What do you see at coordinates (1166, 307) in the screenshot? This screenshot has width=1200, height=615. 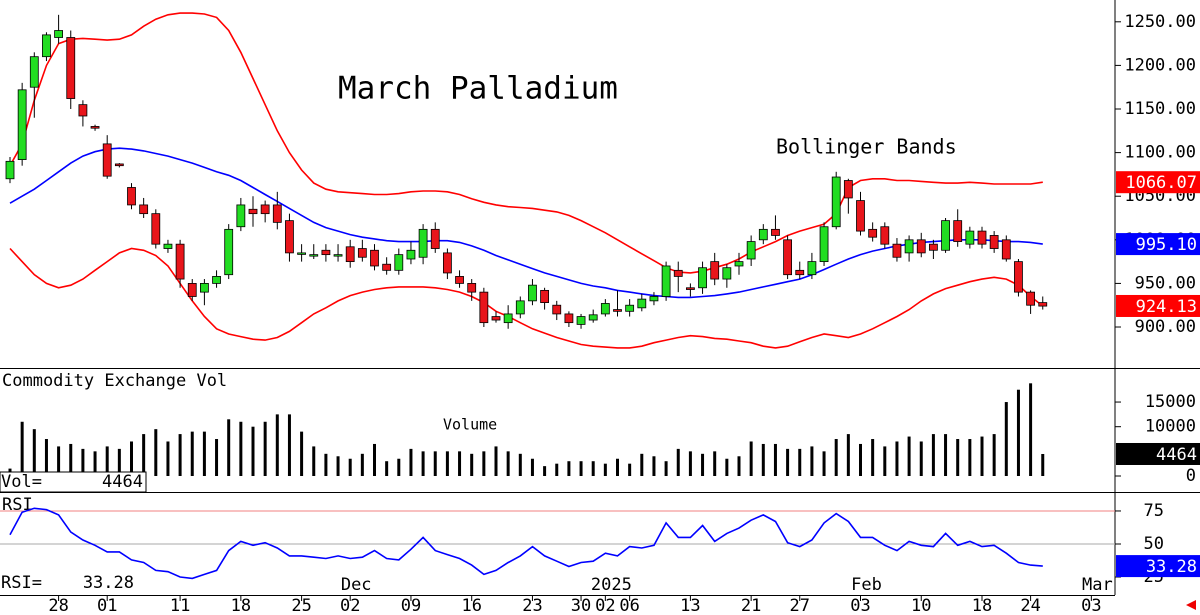 I see `value-tag-label: 924.13` at bounding box center [1166, 307].